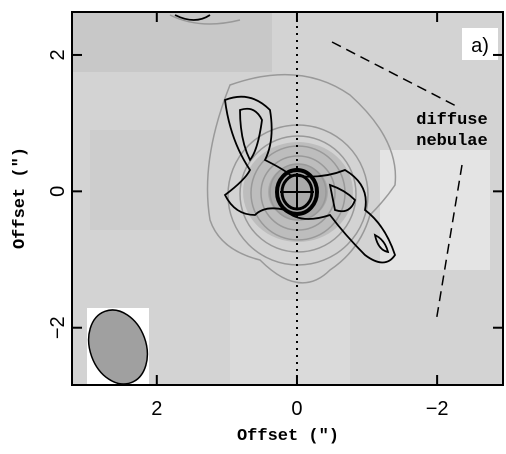 The height and width of the screenshot is (454, 506). Describe the element at coordinates (58, 54) in the screenshot. I see `y-tick-label: 2` at that location.